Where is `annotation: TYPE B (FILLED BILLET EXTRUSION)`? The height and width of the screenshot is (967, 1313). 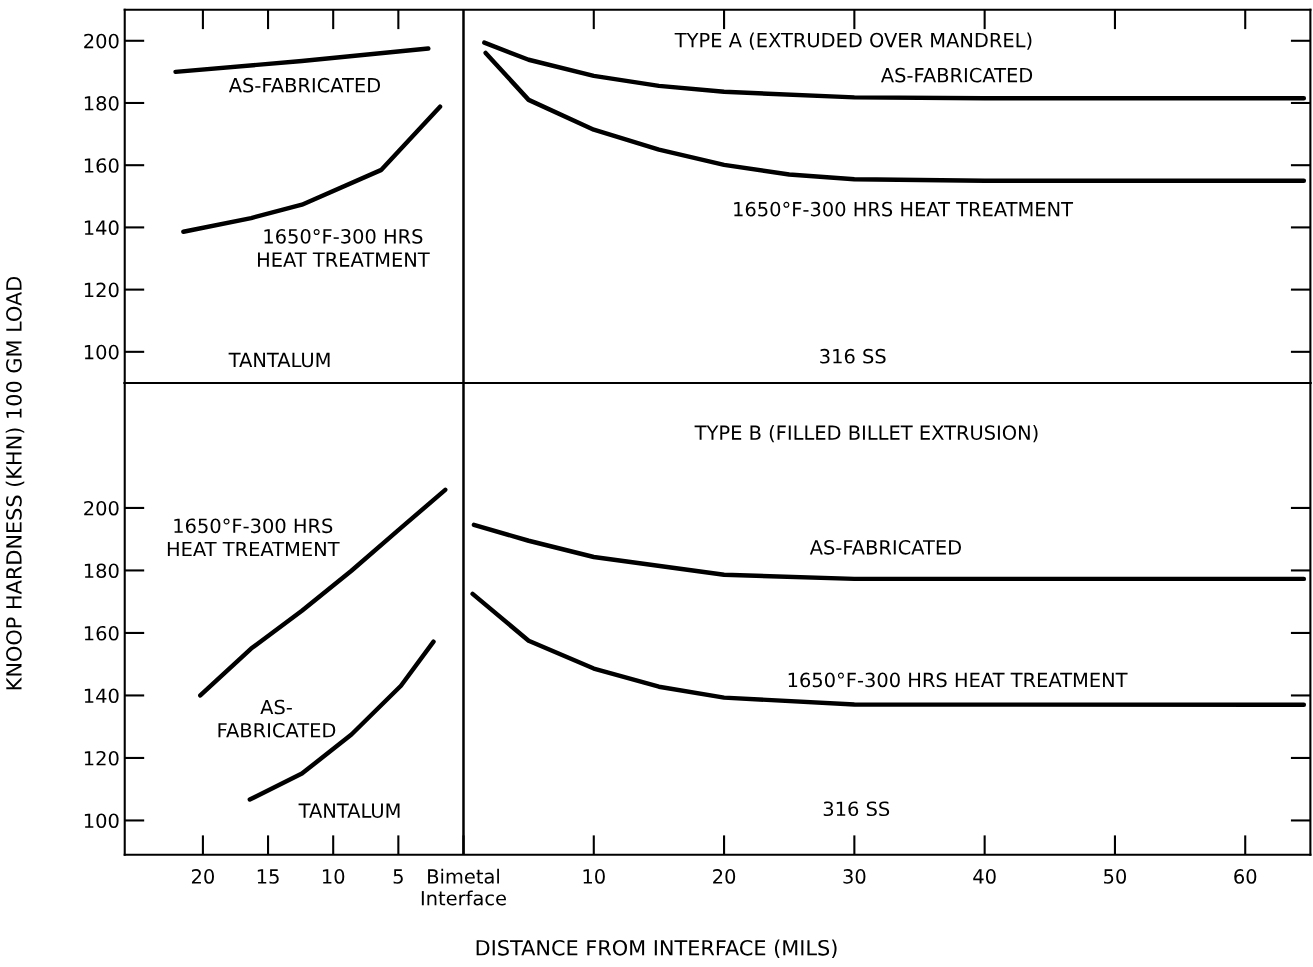 annotation: TYPE B (FILLED BILLET EXTRUSION) is located at coordinates (866, 433).